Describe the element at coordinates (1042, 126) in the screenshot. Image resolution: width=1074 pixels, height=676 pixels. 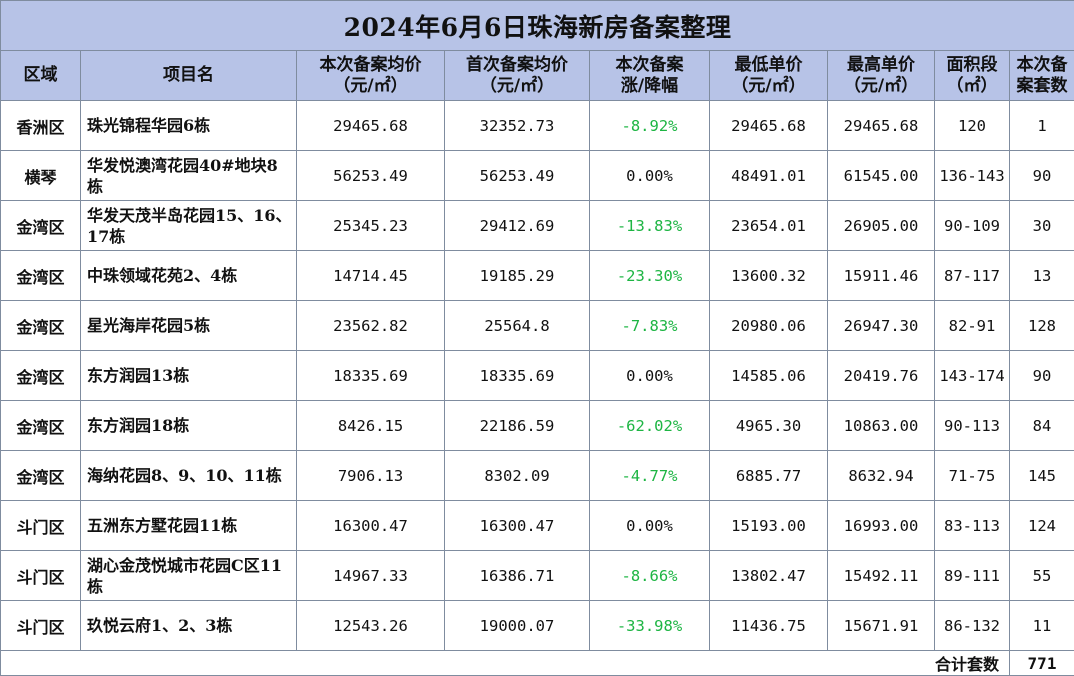
I see `units-cell: 1` at that location.